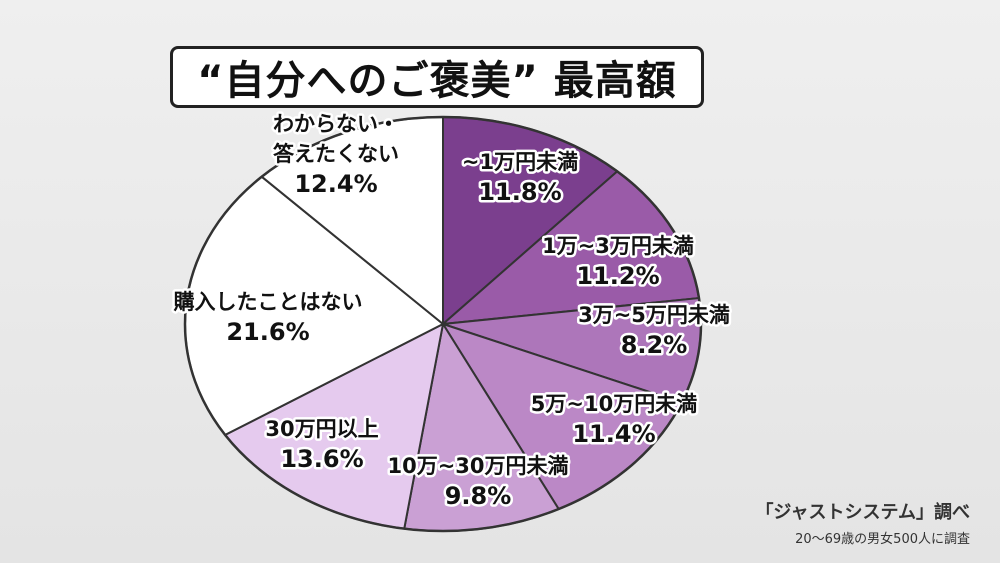  I want to click on source-credit: 「ジャストシステム」調べ 20〜69歳の男女500人に調査, so click(805, 522).